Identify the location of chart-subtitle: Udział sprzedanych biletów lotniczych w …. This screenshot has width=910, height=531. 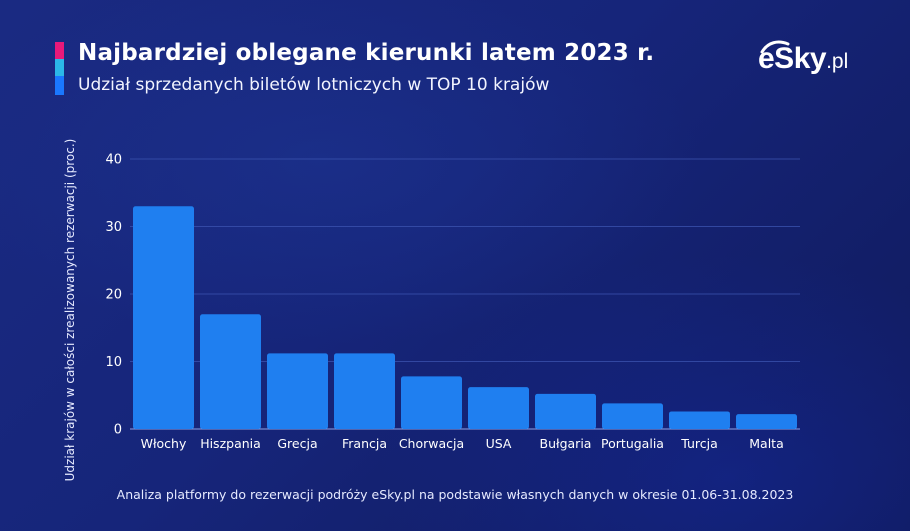
(314, 85).